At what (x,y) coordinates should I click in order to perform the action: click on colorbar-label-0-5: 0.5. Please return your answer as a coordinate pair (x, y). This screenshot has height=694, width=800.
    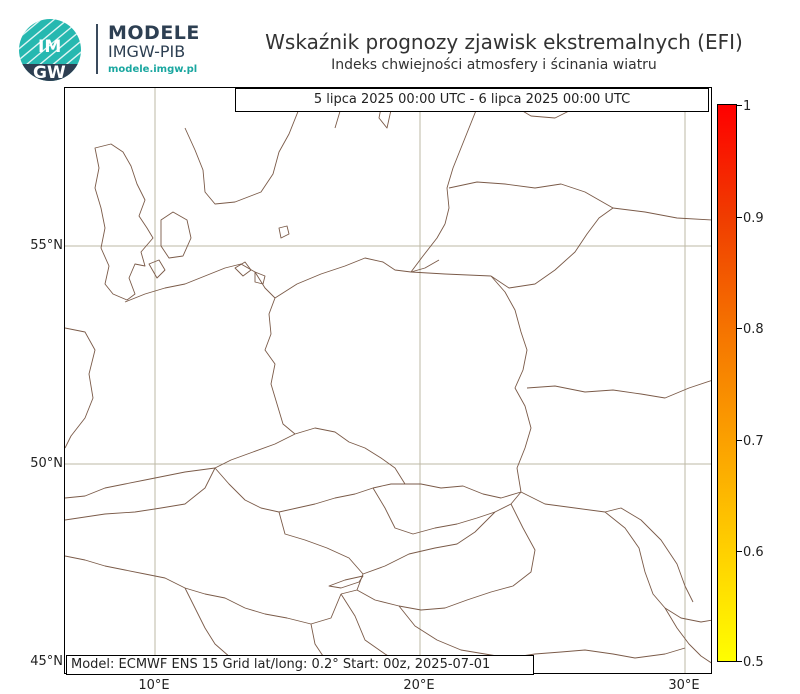
    Looking at the image, I should click on (753, 662).